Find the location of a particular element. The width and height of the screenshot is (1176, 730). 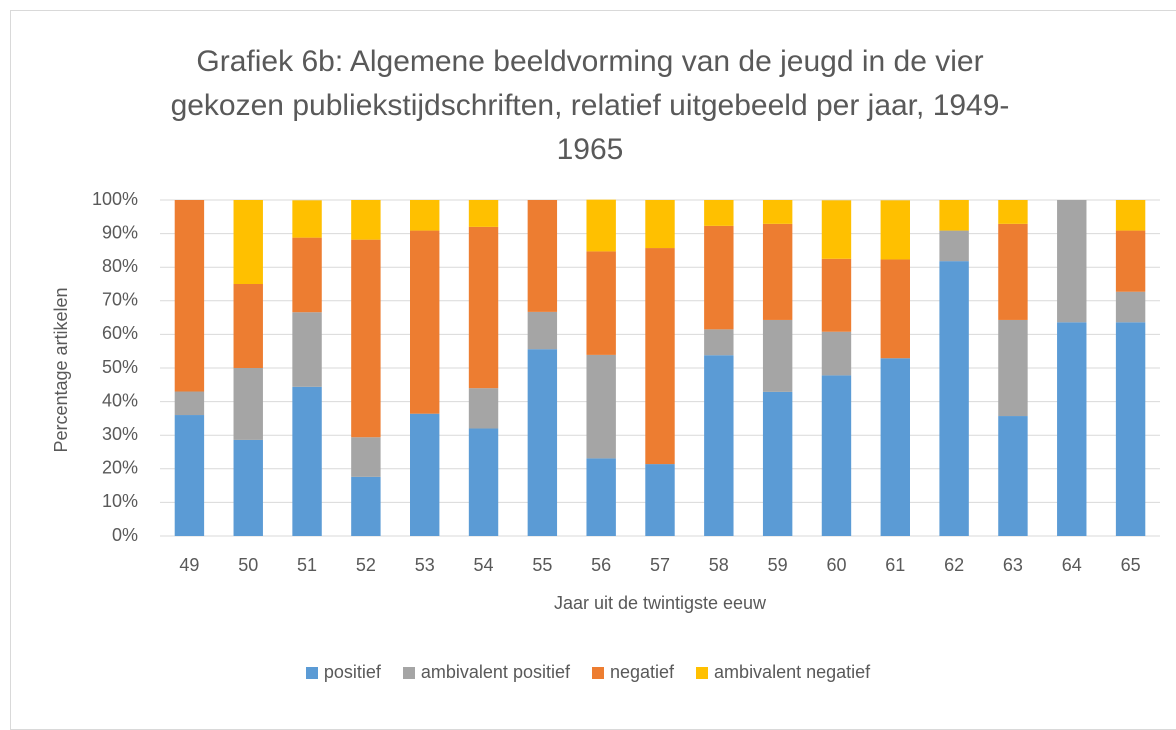

legend-label: negatief is located at coordinates (642, 672).